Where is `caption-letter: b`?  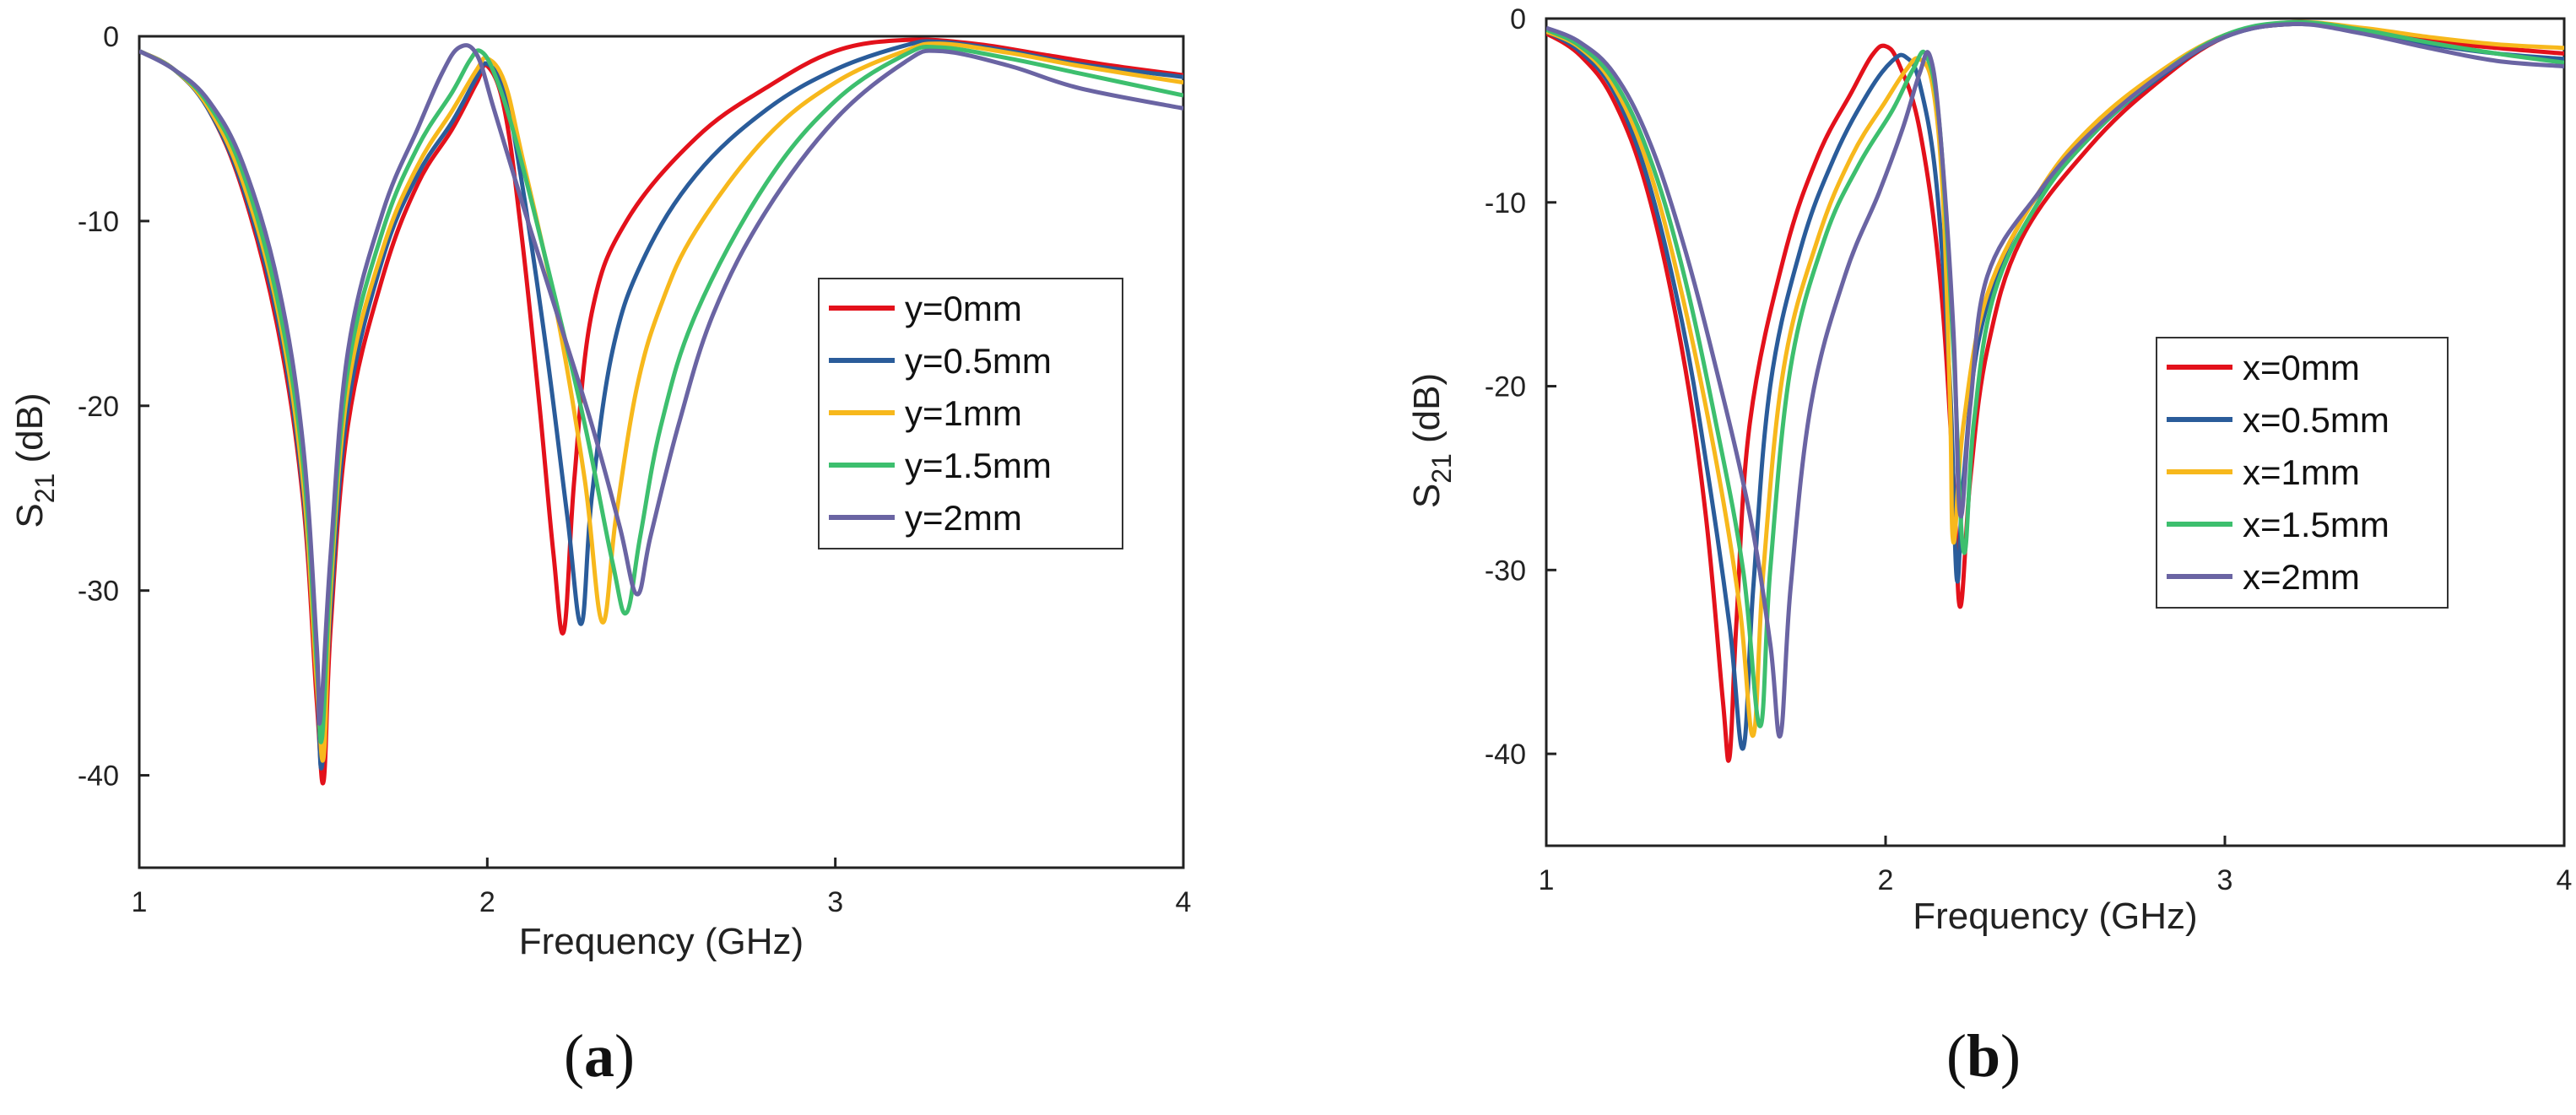
caption-letter: b is located at coordinates (1983, 1056).